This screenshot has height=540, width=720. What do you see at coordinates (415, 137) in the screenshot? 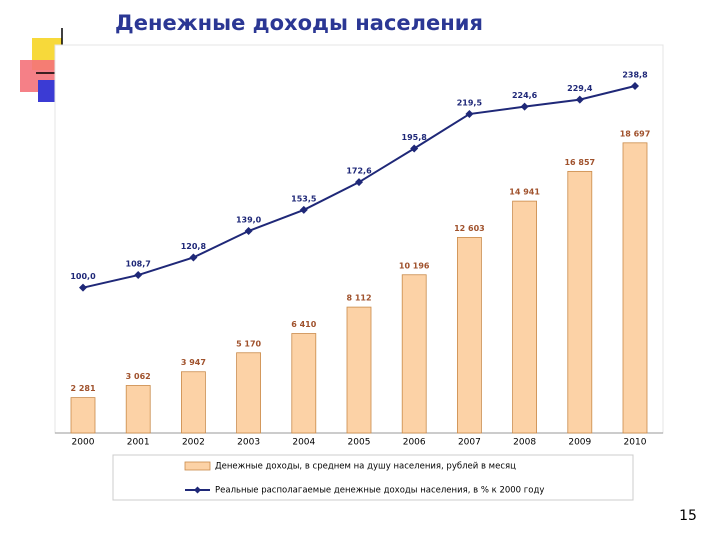
I see `line-value-label: 195,8` at bounding box center [415, 137].